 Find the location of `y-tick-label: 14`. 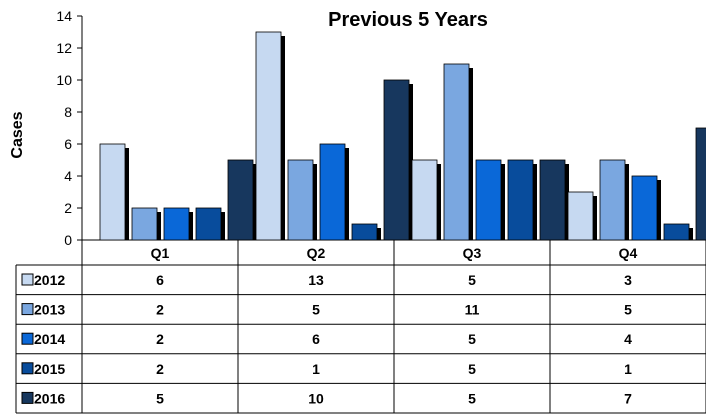

y-tick-label: 14 is located at coordinates (64, 16).